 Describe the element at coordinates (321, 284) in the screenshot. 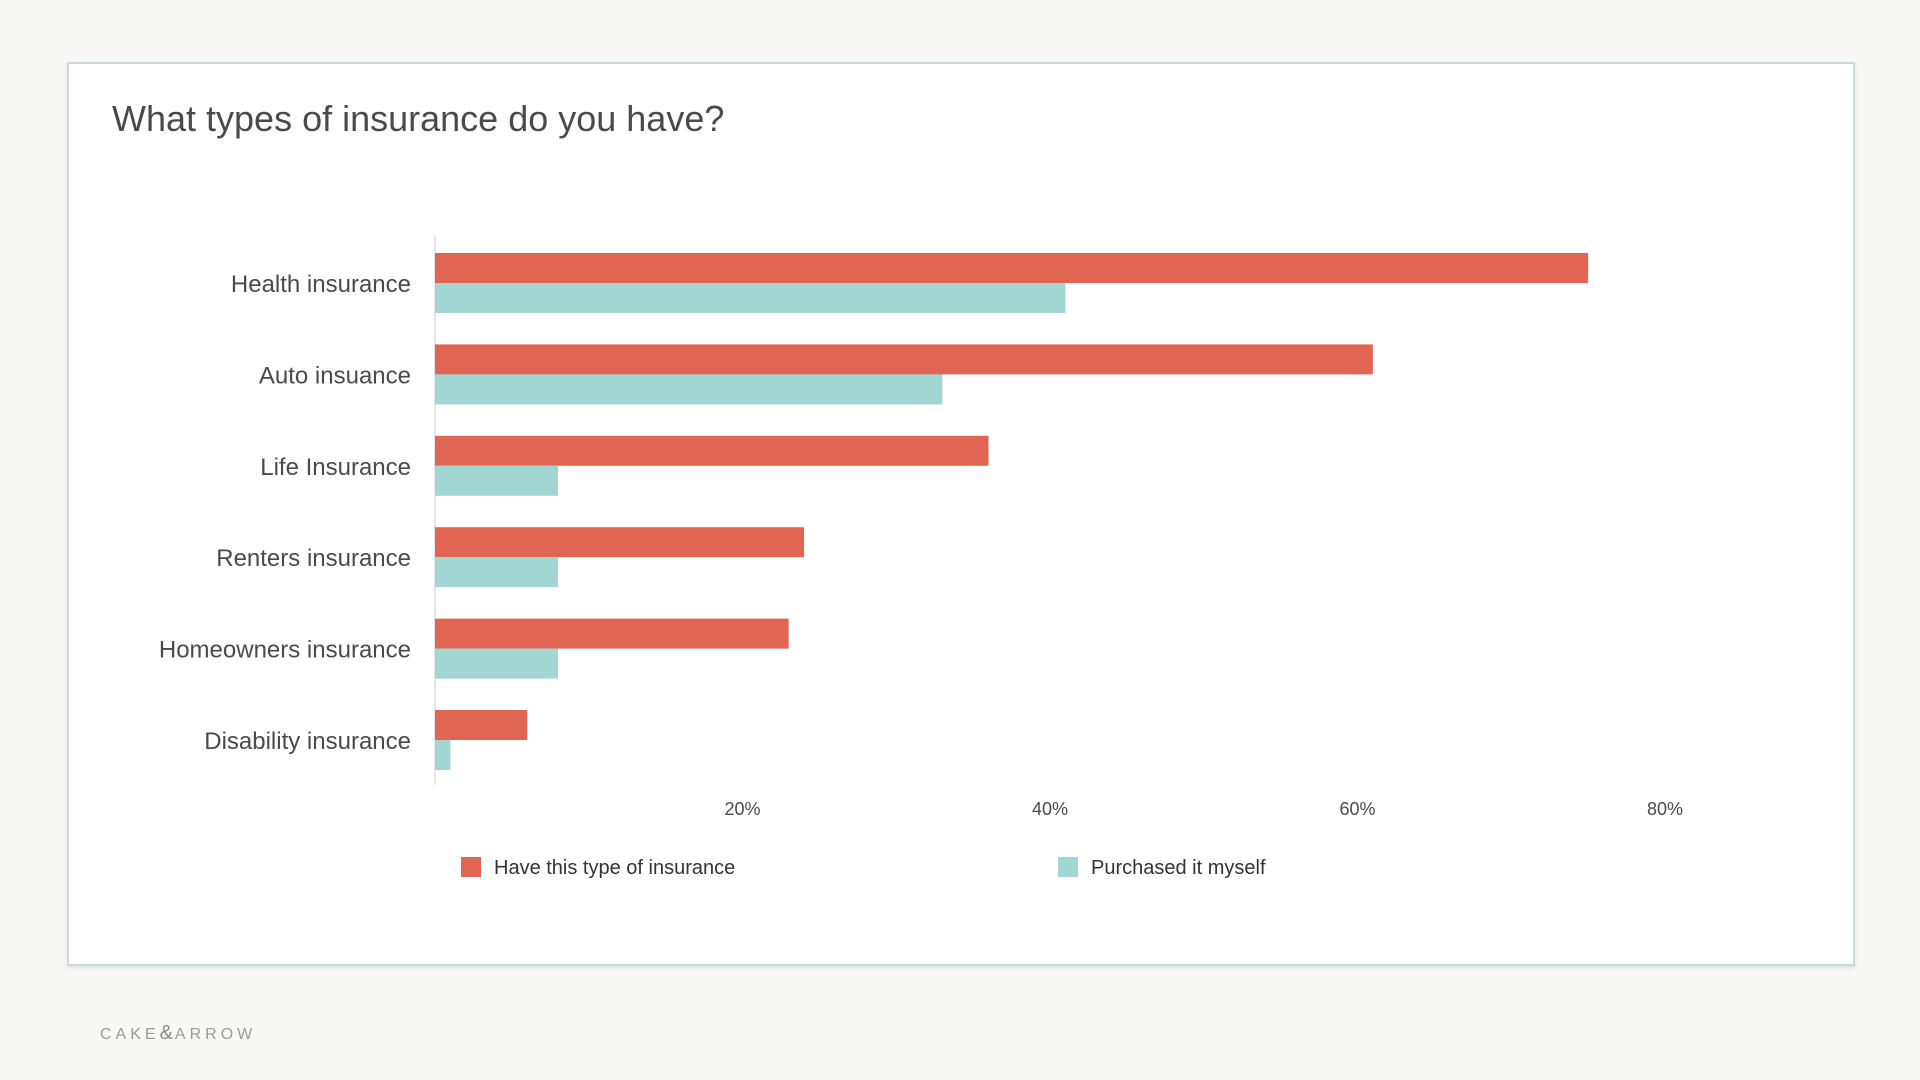

I see `category-label-0: Health insurance` at that location.